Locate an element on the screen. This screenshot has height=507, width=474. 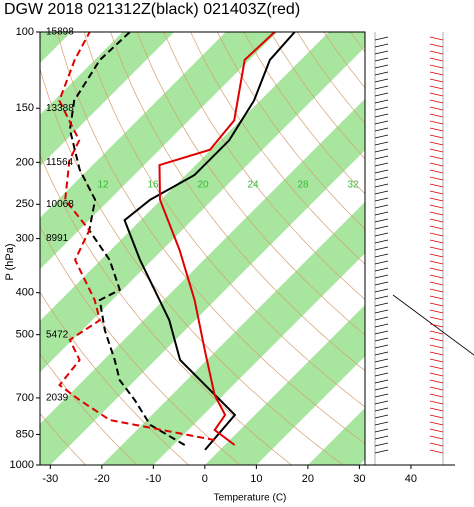
y-tick-label: 150 is located at coordinates (25, 108).